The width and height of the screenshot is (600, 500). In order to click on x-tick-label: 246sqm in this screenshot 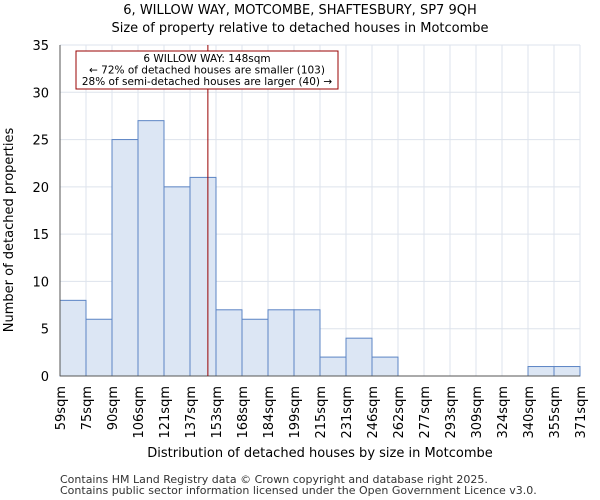, I will do `click(373, 412)`.